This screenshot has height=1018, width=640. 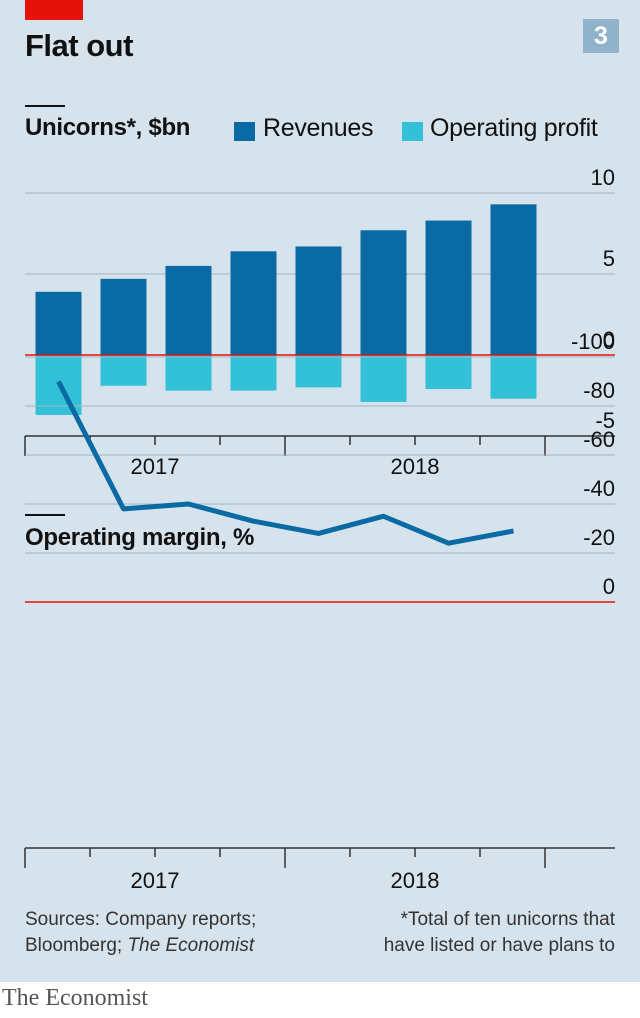 What do you see at coordinates (507, 919) in the screenshot?
I see `footnote-line-1: *Total of ten unicorns that` at bounding box center [507, 919].